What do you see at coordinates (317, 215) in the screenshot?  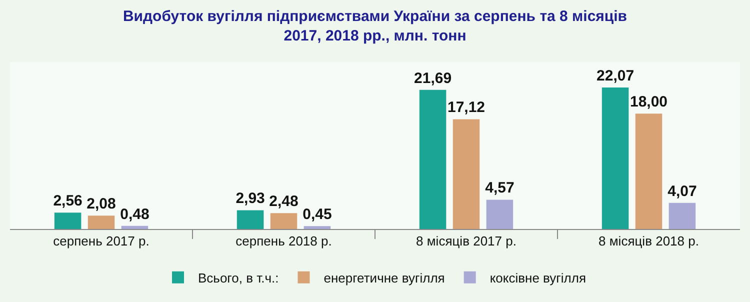 I see `data-label: 0,45` at bounding box center [317, 215].